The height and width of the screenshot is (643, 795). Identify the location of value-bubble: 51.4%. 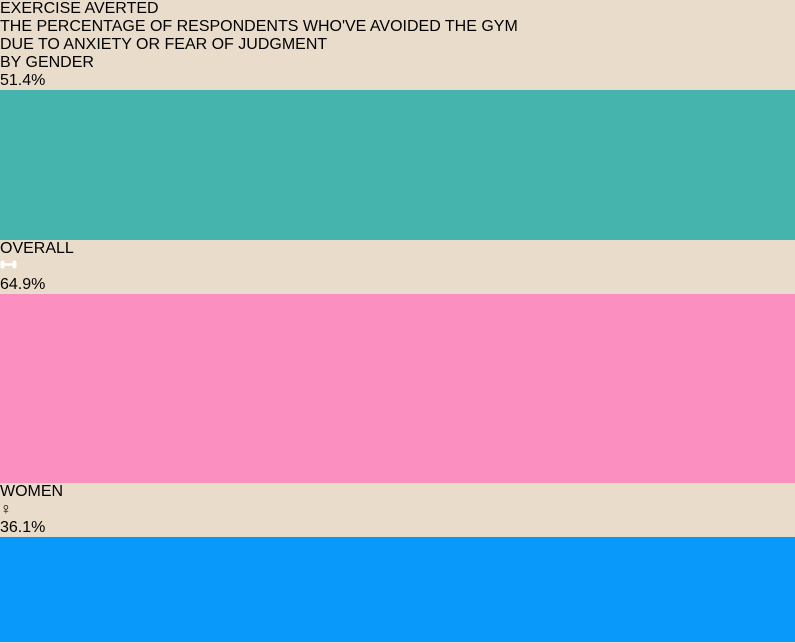
(23, 80).